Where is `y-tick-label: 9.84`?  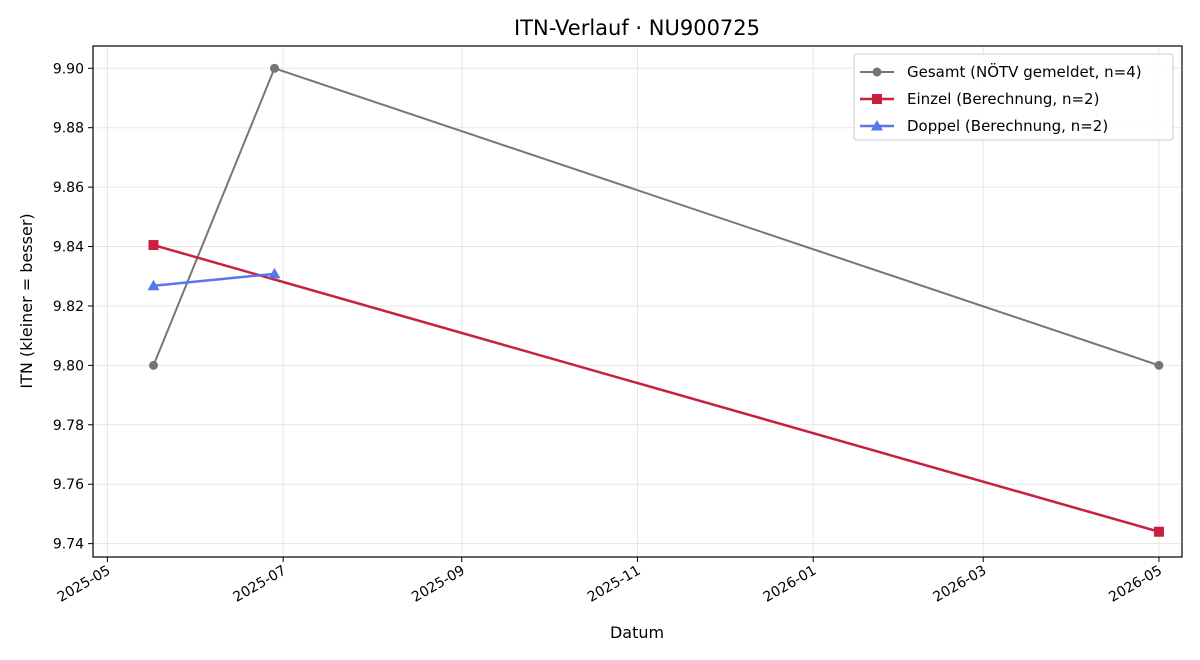
y-tick-label: 9.84 is located at coordinates (68, 248).